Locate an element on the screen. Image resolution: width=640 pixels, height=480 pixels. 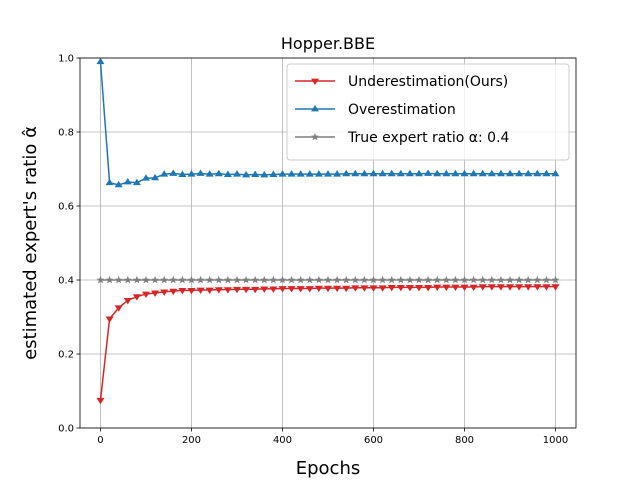
legend-box is located at coordinates (428, 112).